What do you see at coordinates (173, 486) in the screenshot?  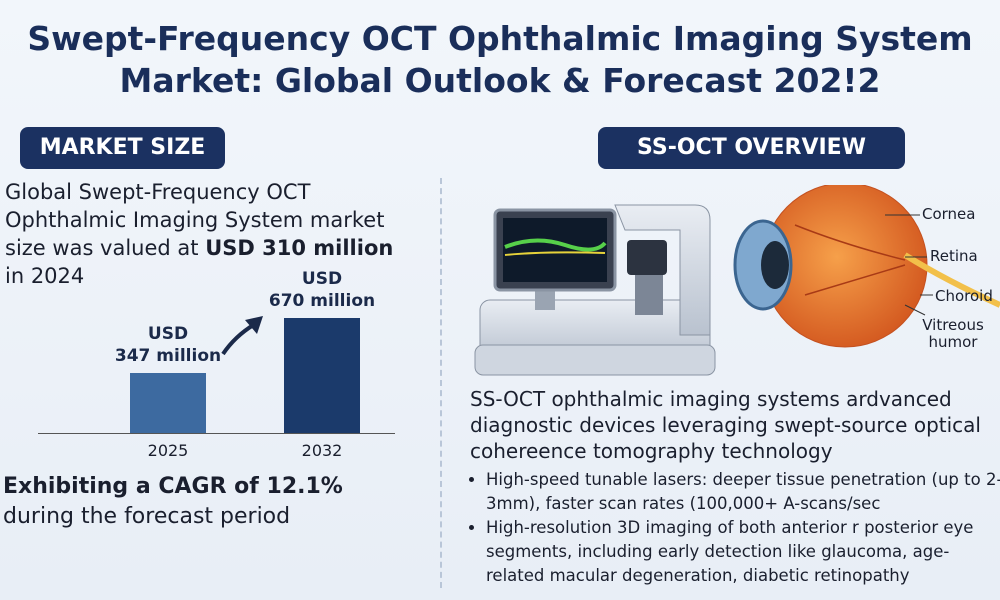 I see `cagr: Exhibiting a CAGR of 12.1%` at bounding box center [173, 486].